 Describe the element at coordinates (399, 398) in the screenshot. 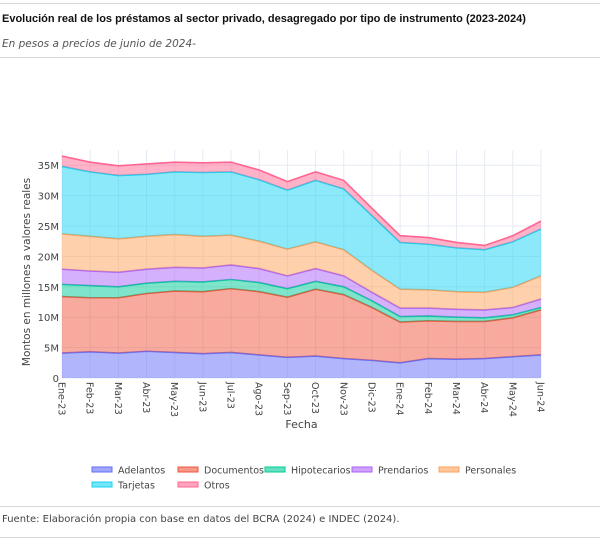

I see `x-tick-label: Ene-24` at that location.